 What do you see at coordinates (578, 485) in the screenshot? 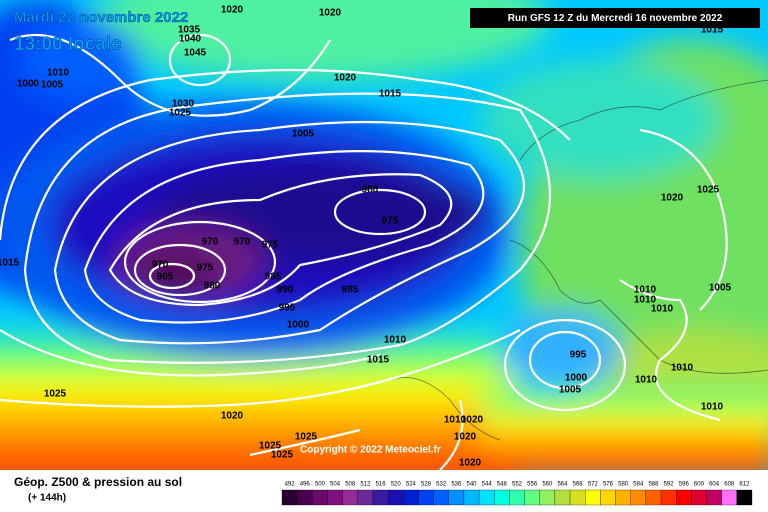
I see `scale-label: 568` at bounding box center [578, 485].